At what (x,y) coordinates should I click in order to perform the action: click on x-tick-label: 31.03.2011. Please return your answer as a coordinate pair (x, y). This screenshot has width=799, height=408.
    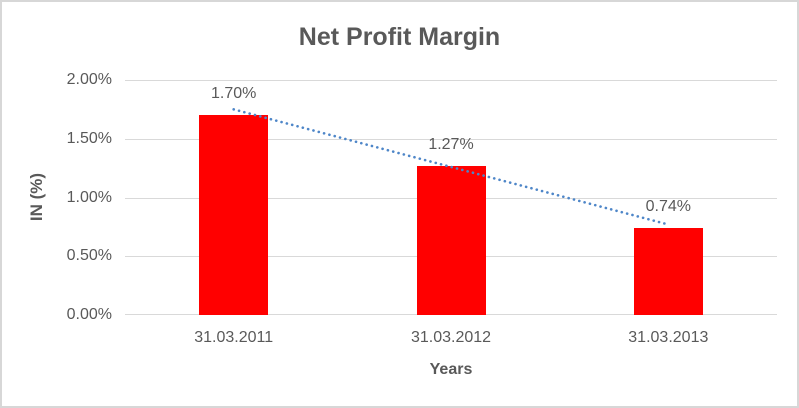
    Looking at the image, I should click on (234, 337).